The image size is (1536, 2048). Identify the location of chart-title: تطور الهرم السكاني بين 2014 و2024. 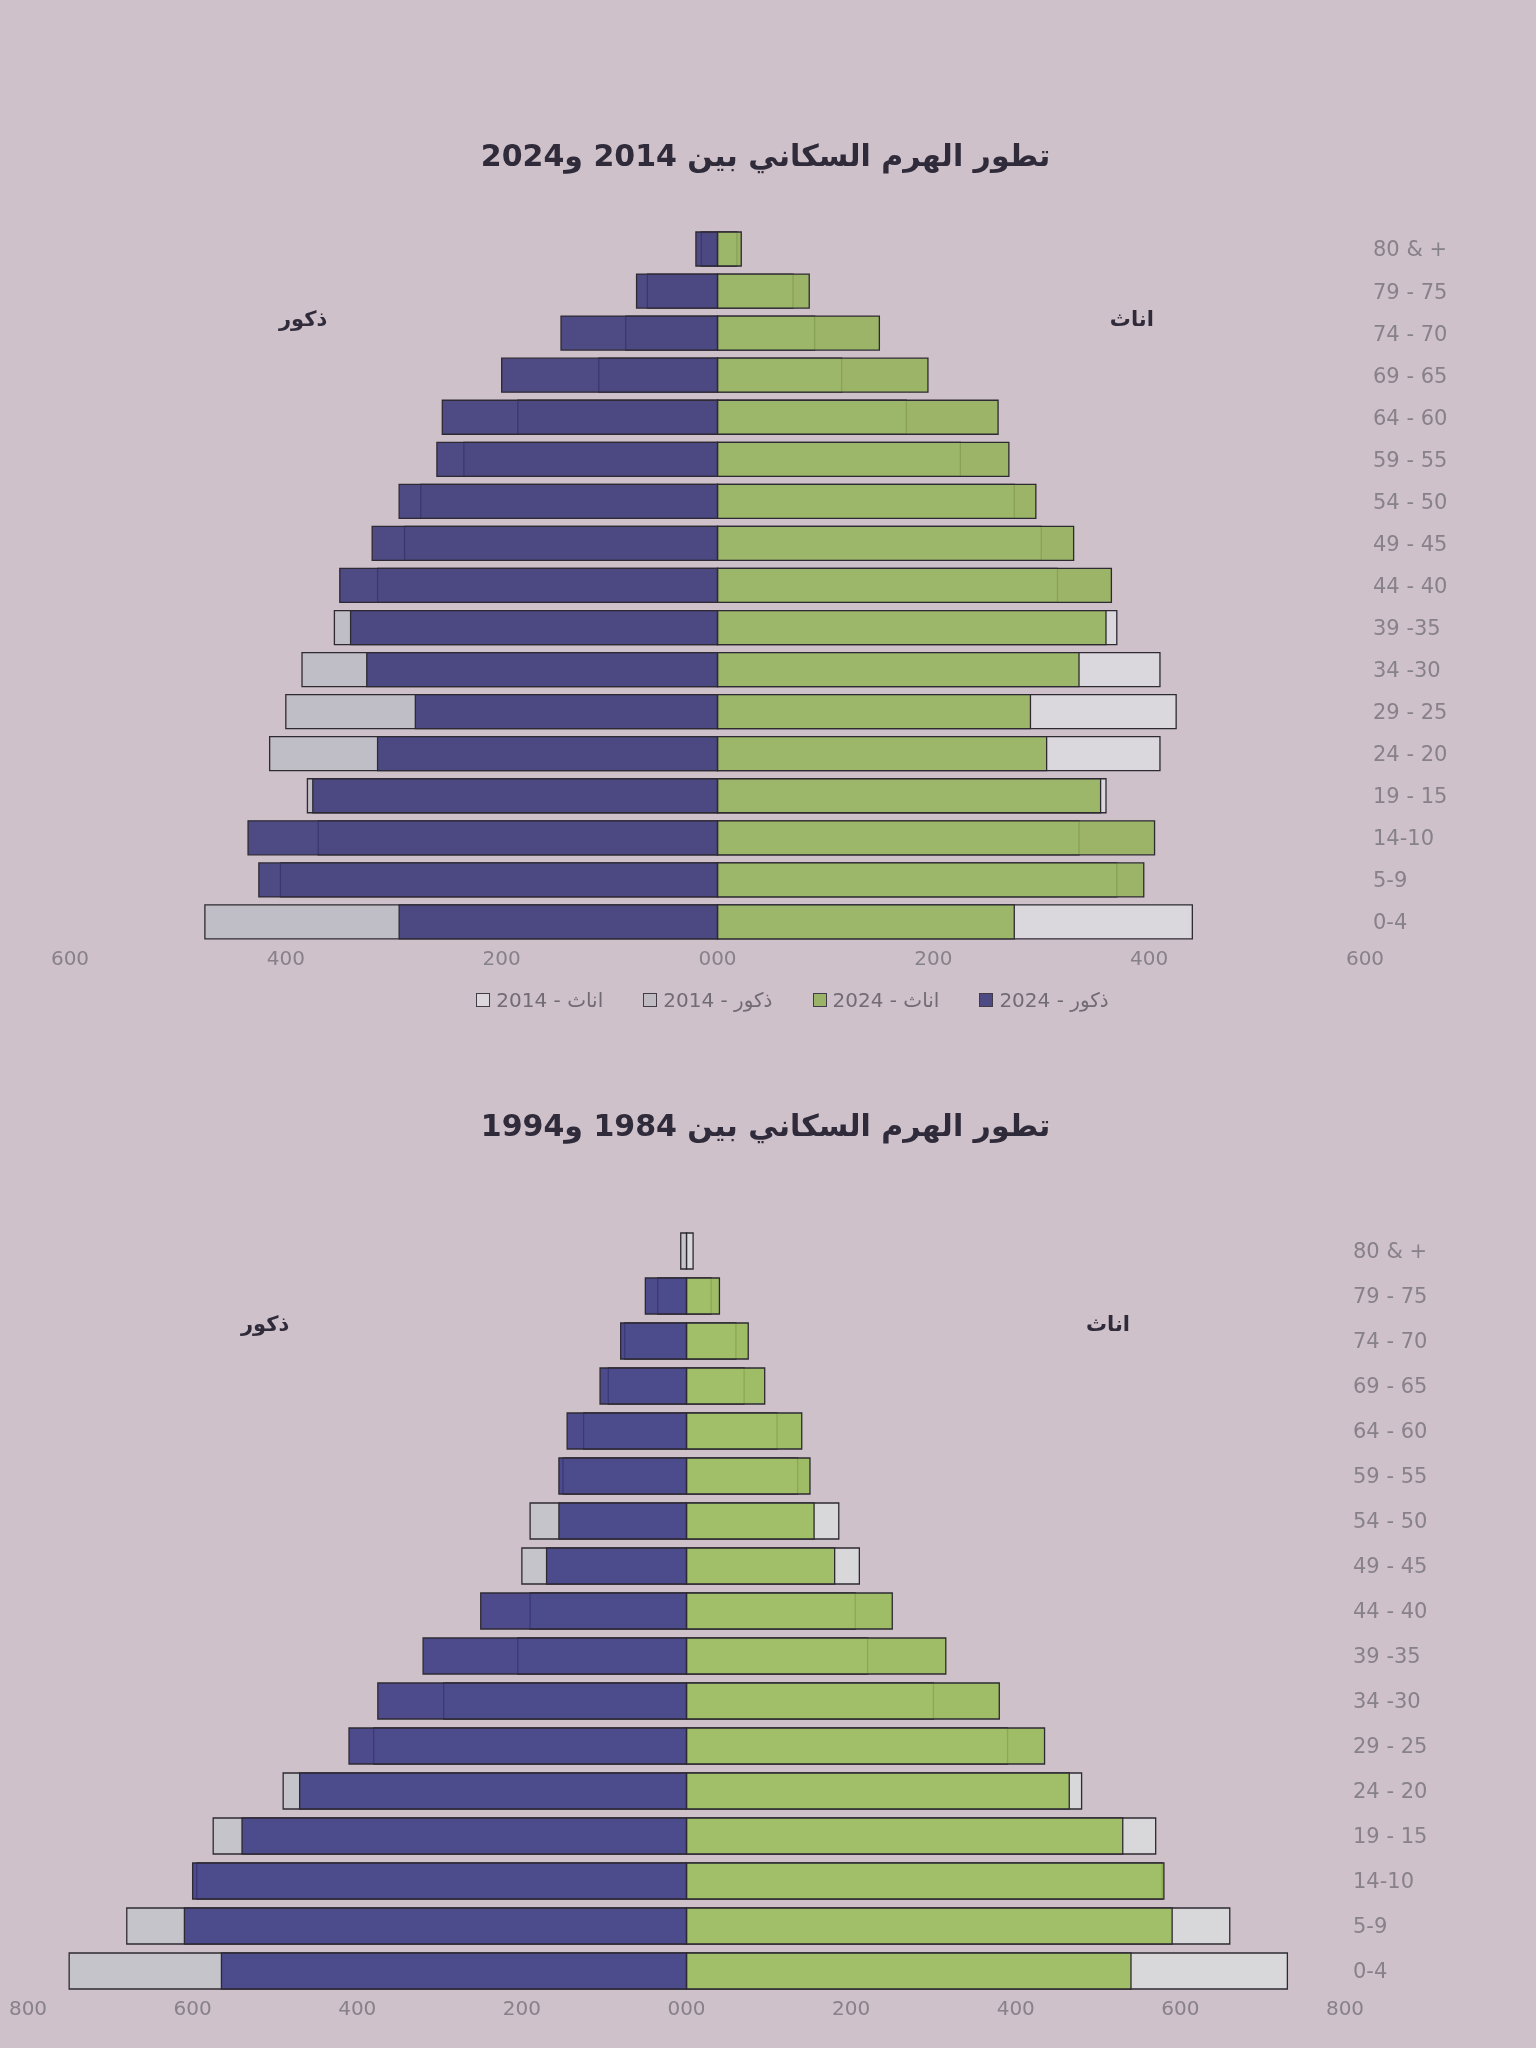
(765, 155).